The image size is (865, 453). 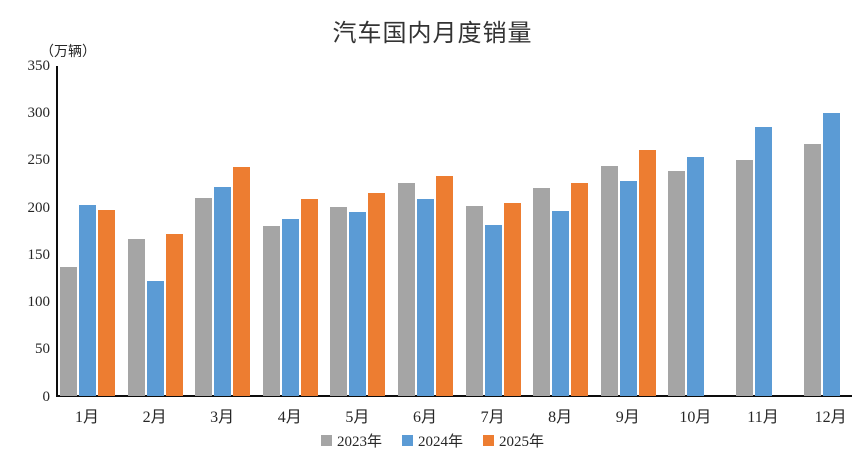 I want to click on bar-group-2月, so click(x=155, y=231).